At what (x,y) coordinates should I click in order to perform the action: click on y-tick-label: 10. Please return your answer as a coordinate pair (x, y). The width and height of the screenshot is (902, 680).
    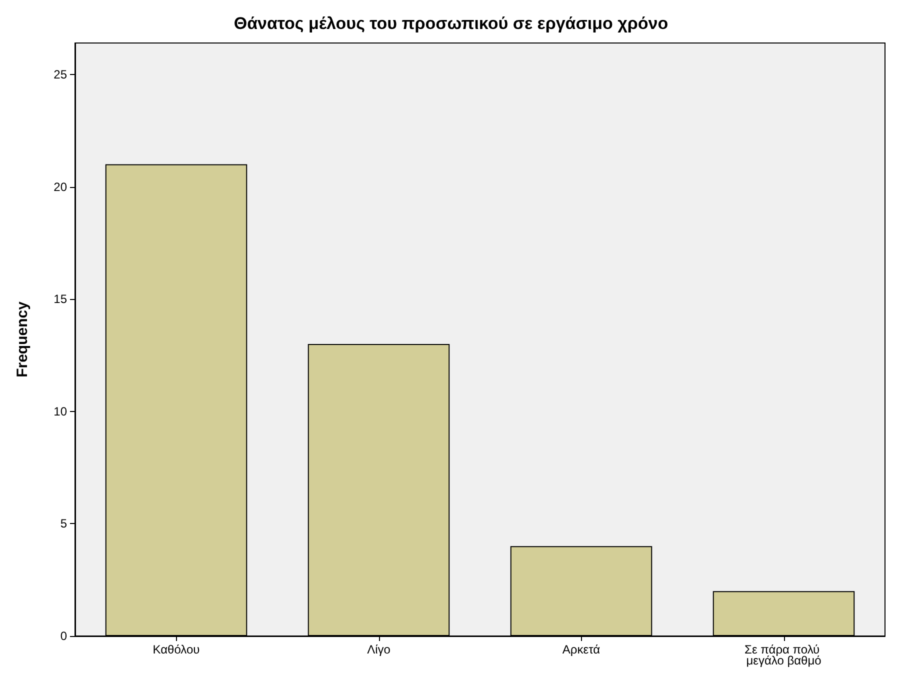
    Looking at the image, I should click on (61, 411).